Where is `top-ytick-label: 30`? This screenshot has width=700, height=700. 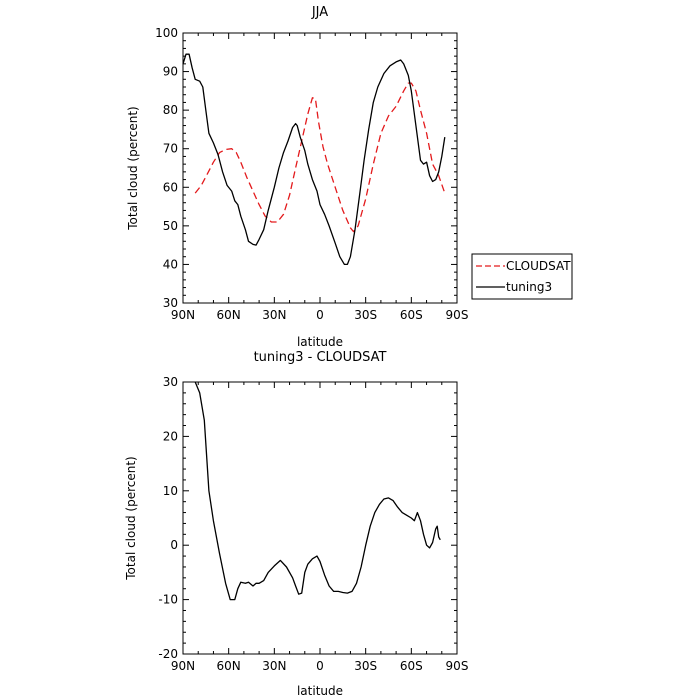
top-ytick-label: 30 is located at coordinates (170, 303).